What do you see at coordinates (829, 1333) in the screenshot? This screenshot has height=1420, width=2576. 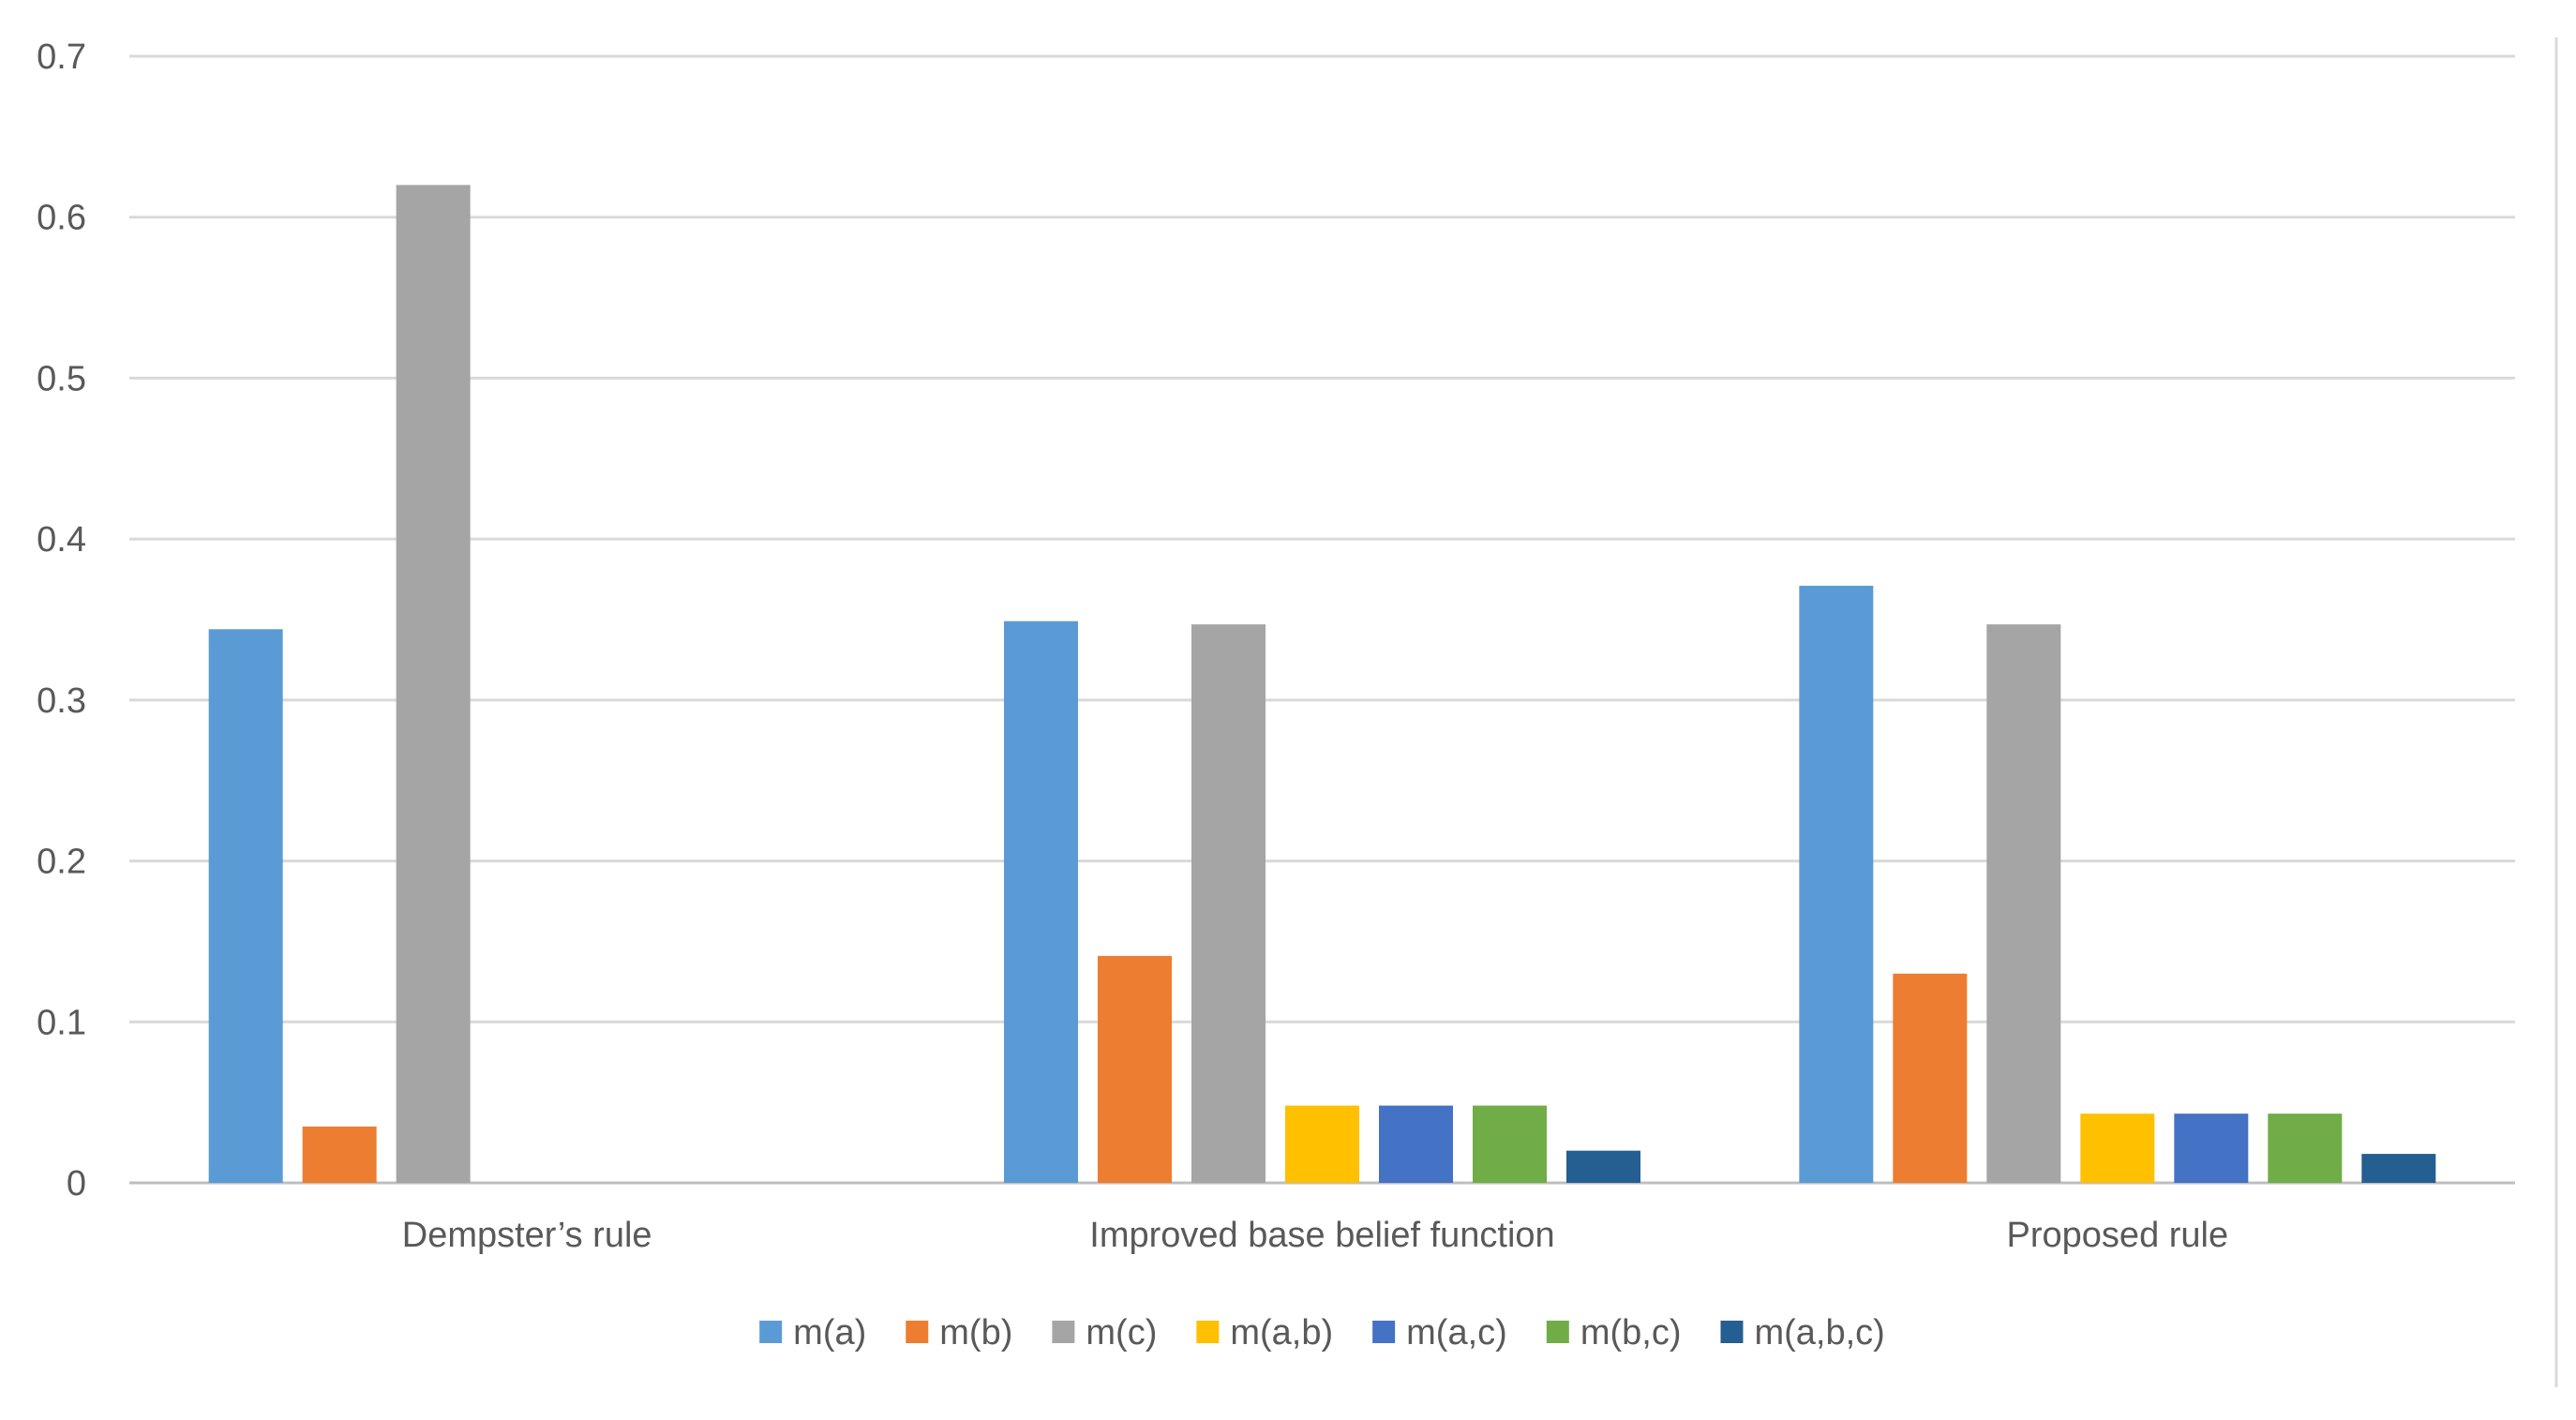 I see `legend-label: m(a)` at bounding box center [829, 1333].